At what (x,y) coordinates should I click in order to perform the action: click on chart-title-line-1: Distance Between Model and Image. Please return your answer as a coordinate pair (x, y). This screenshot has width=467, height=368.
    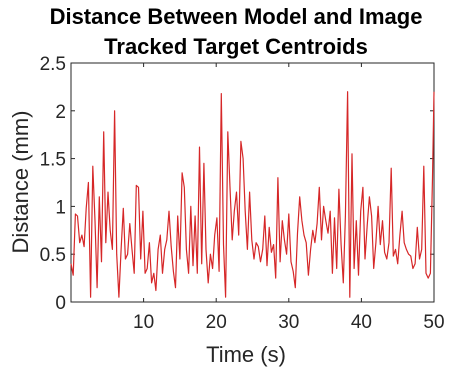
    Looking at the image, I should click on (236, 16).